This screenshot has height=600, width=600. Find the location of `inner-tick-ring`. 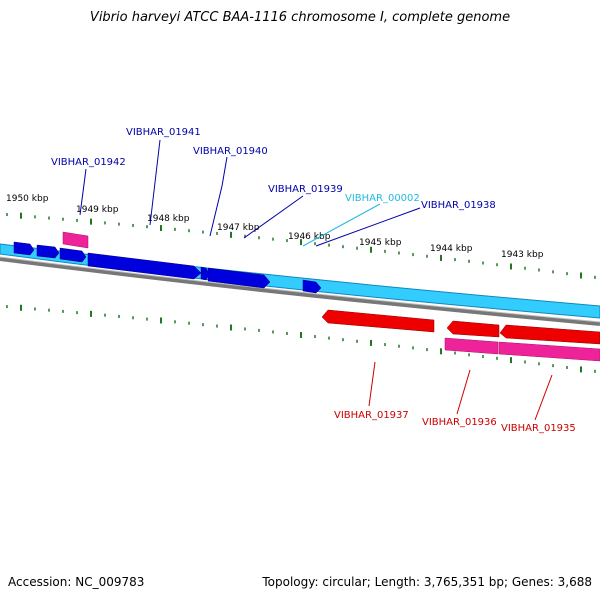

inner-tick-ring is located at coordinates (301, 338).